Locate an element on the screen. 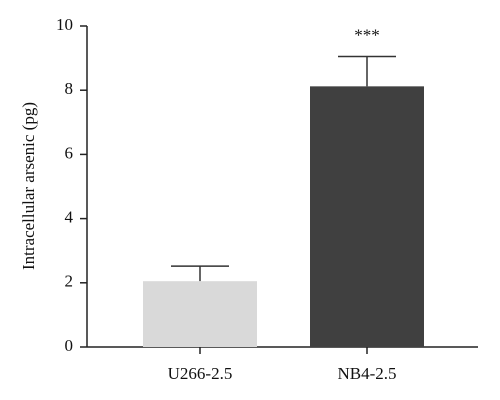 The height and width of the screenshot is (400, 500). y-axis-label: Intracellular arsenic (pg) is located at coordinates (28, 186).